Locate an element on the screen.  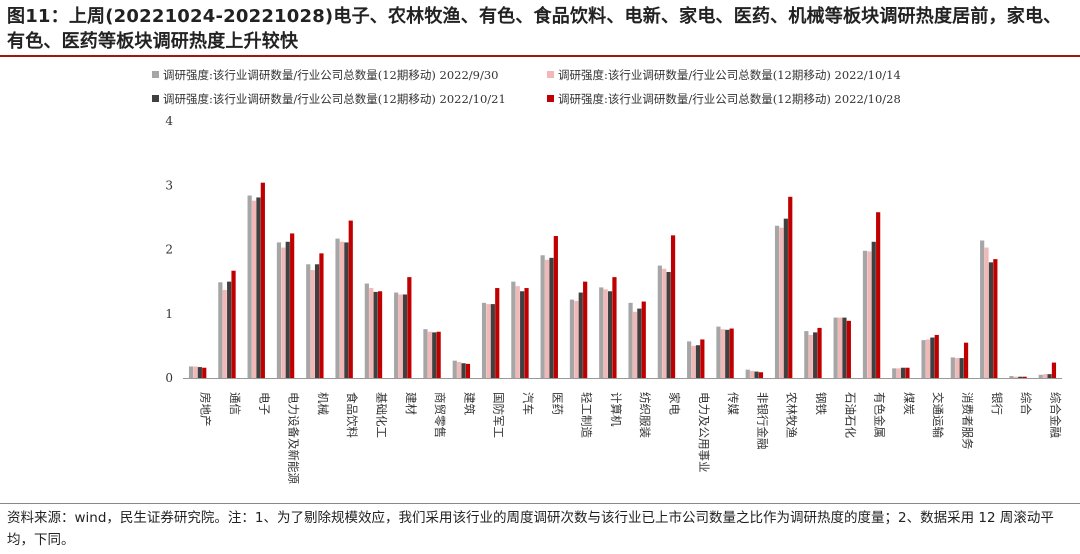
legend-label: 调研强度:该行业调研数量/行业公司总数量(12期移动) 2022/10/28 is located at coordinates (729, 99).